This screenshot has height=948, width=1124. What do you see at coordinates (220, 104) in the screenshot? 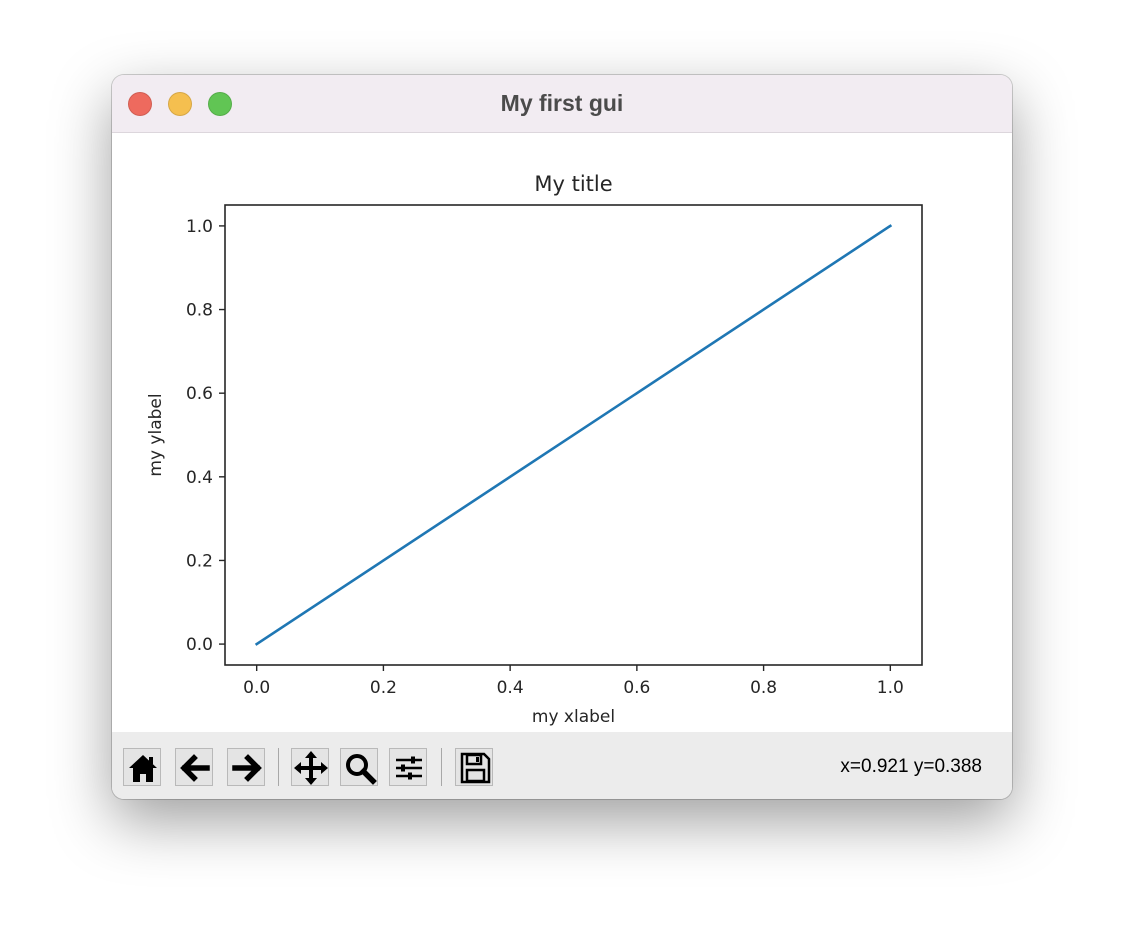
I see `maximize-window-button` at bounding box center [220, 104].